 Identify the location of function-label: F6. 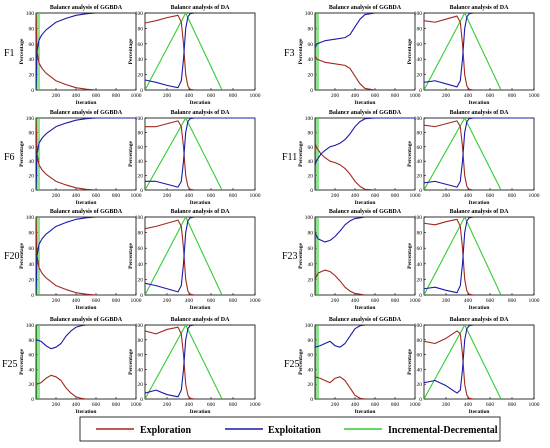
(9, 157).